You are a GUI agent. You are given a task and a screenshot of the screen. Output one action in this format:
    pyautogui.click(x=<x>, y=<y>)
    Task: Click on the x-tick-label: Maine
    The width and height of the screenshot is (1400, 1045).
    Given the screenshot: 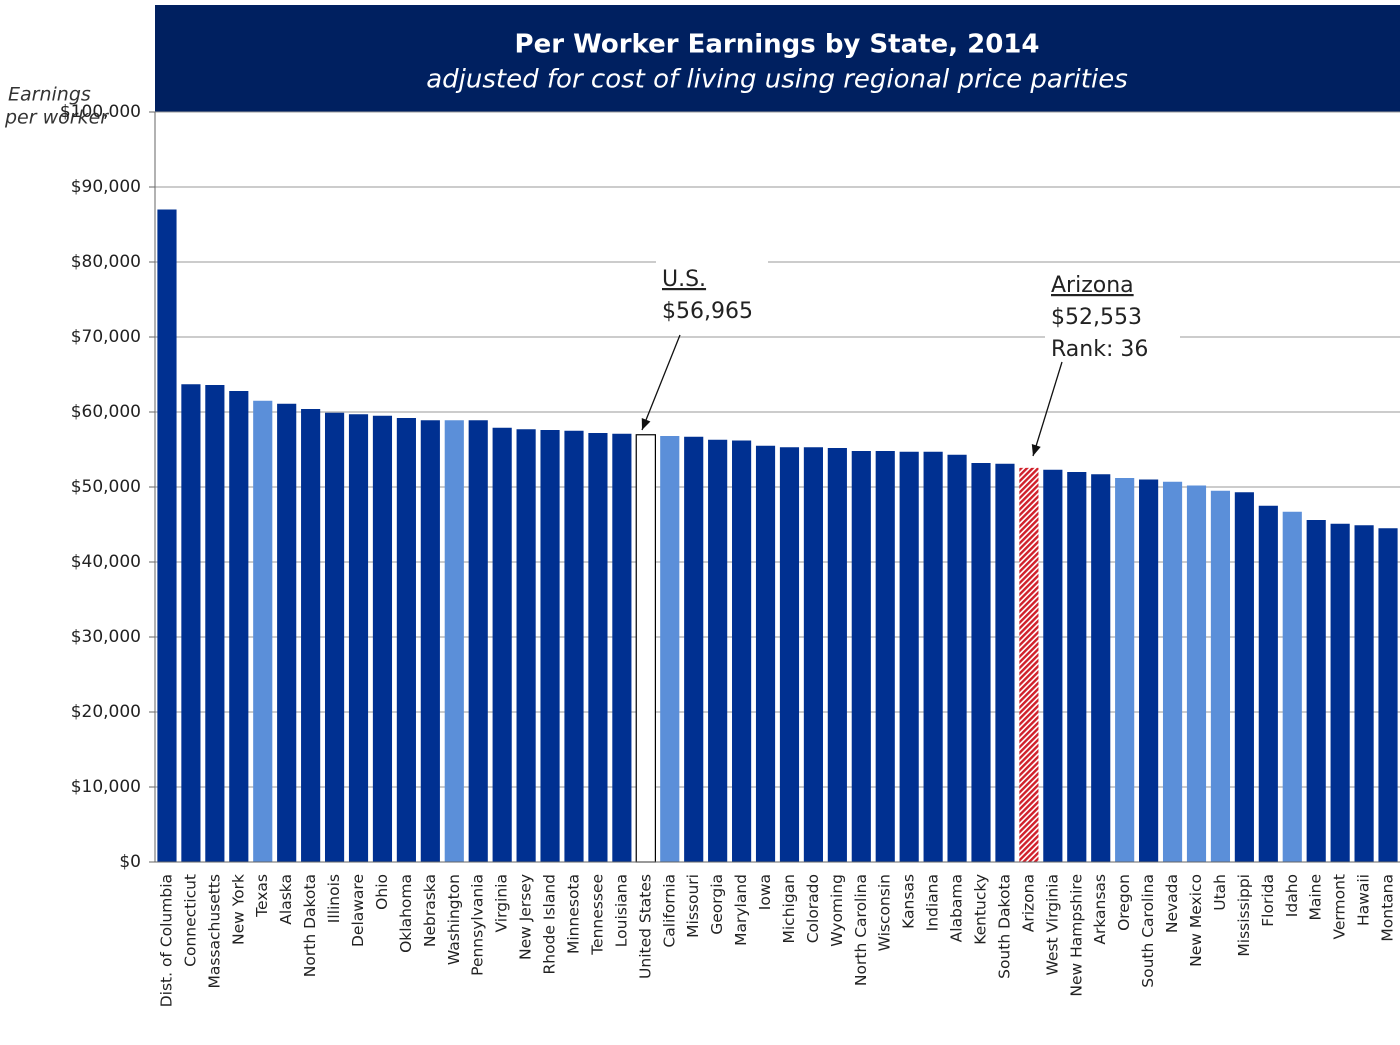 What is the action you would take?
    pyautogui.click(x=1316, y=897)
    